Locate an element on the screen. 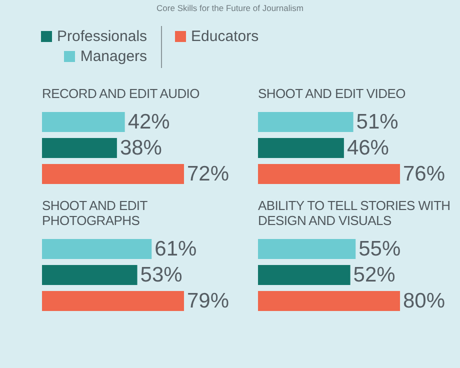 Image resolution: width=460 pixels, height=368 pixels. chart-title: SHOOT AND EDIT VIDEO is located at coordinates (332, 93).